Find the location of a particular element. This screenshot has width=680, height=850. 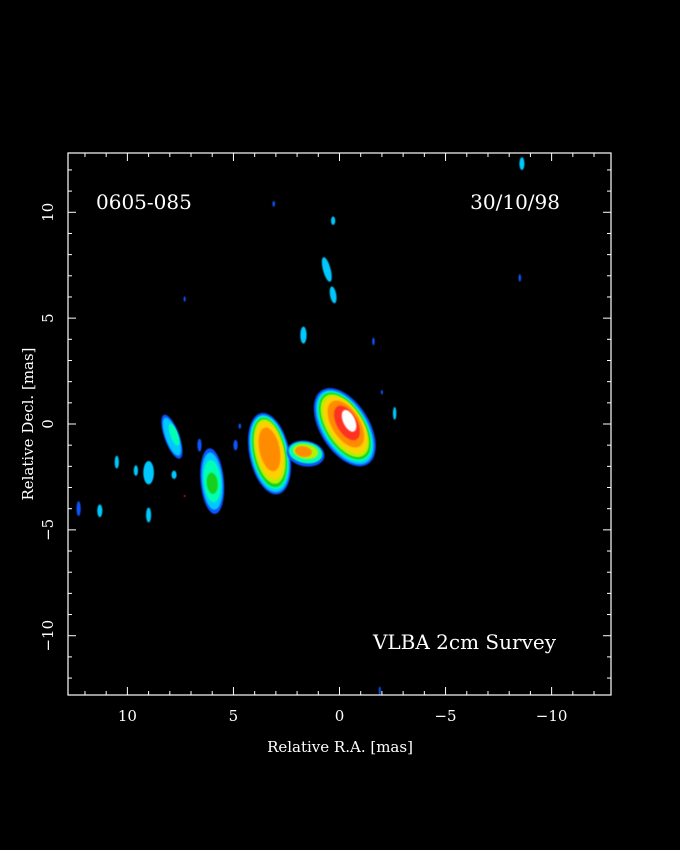

x-tick-label: −10 is located at coordinates (552, 716).